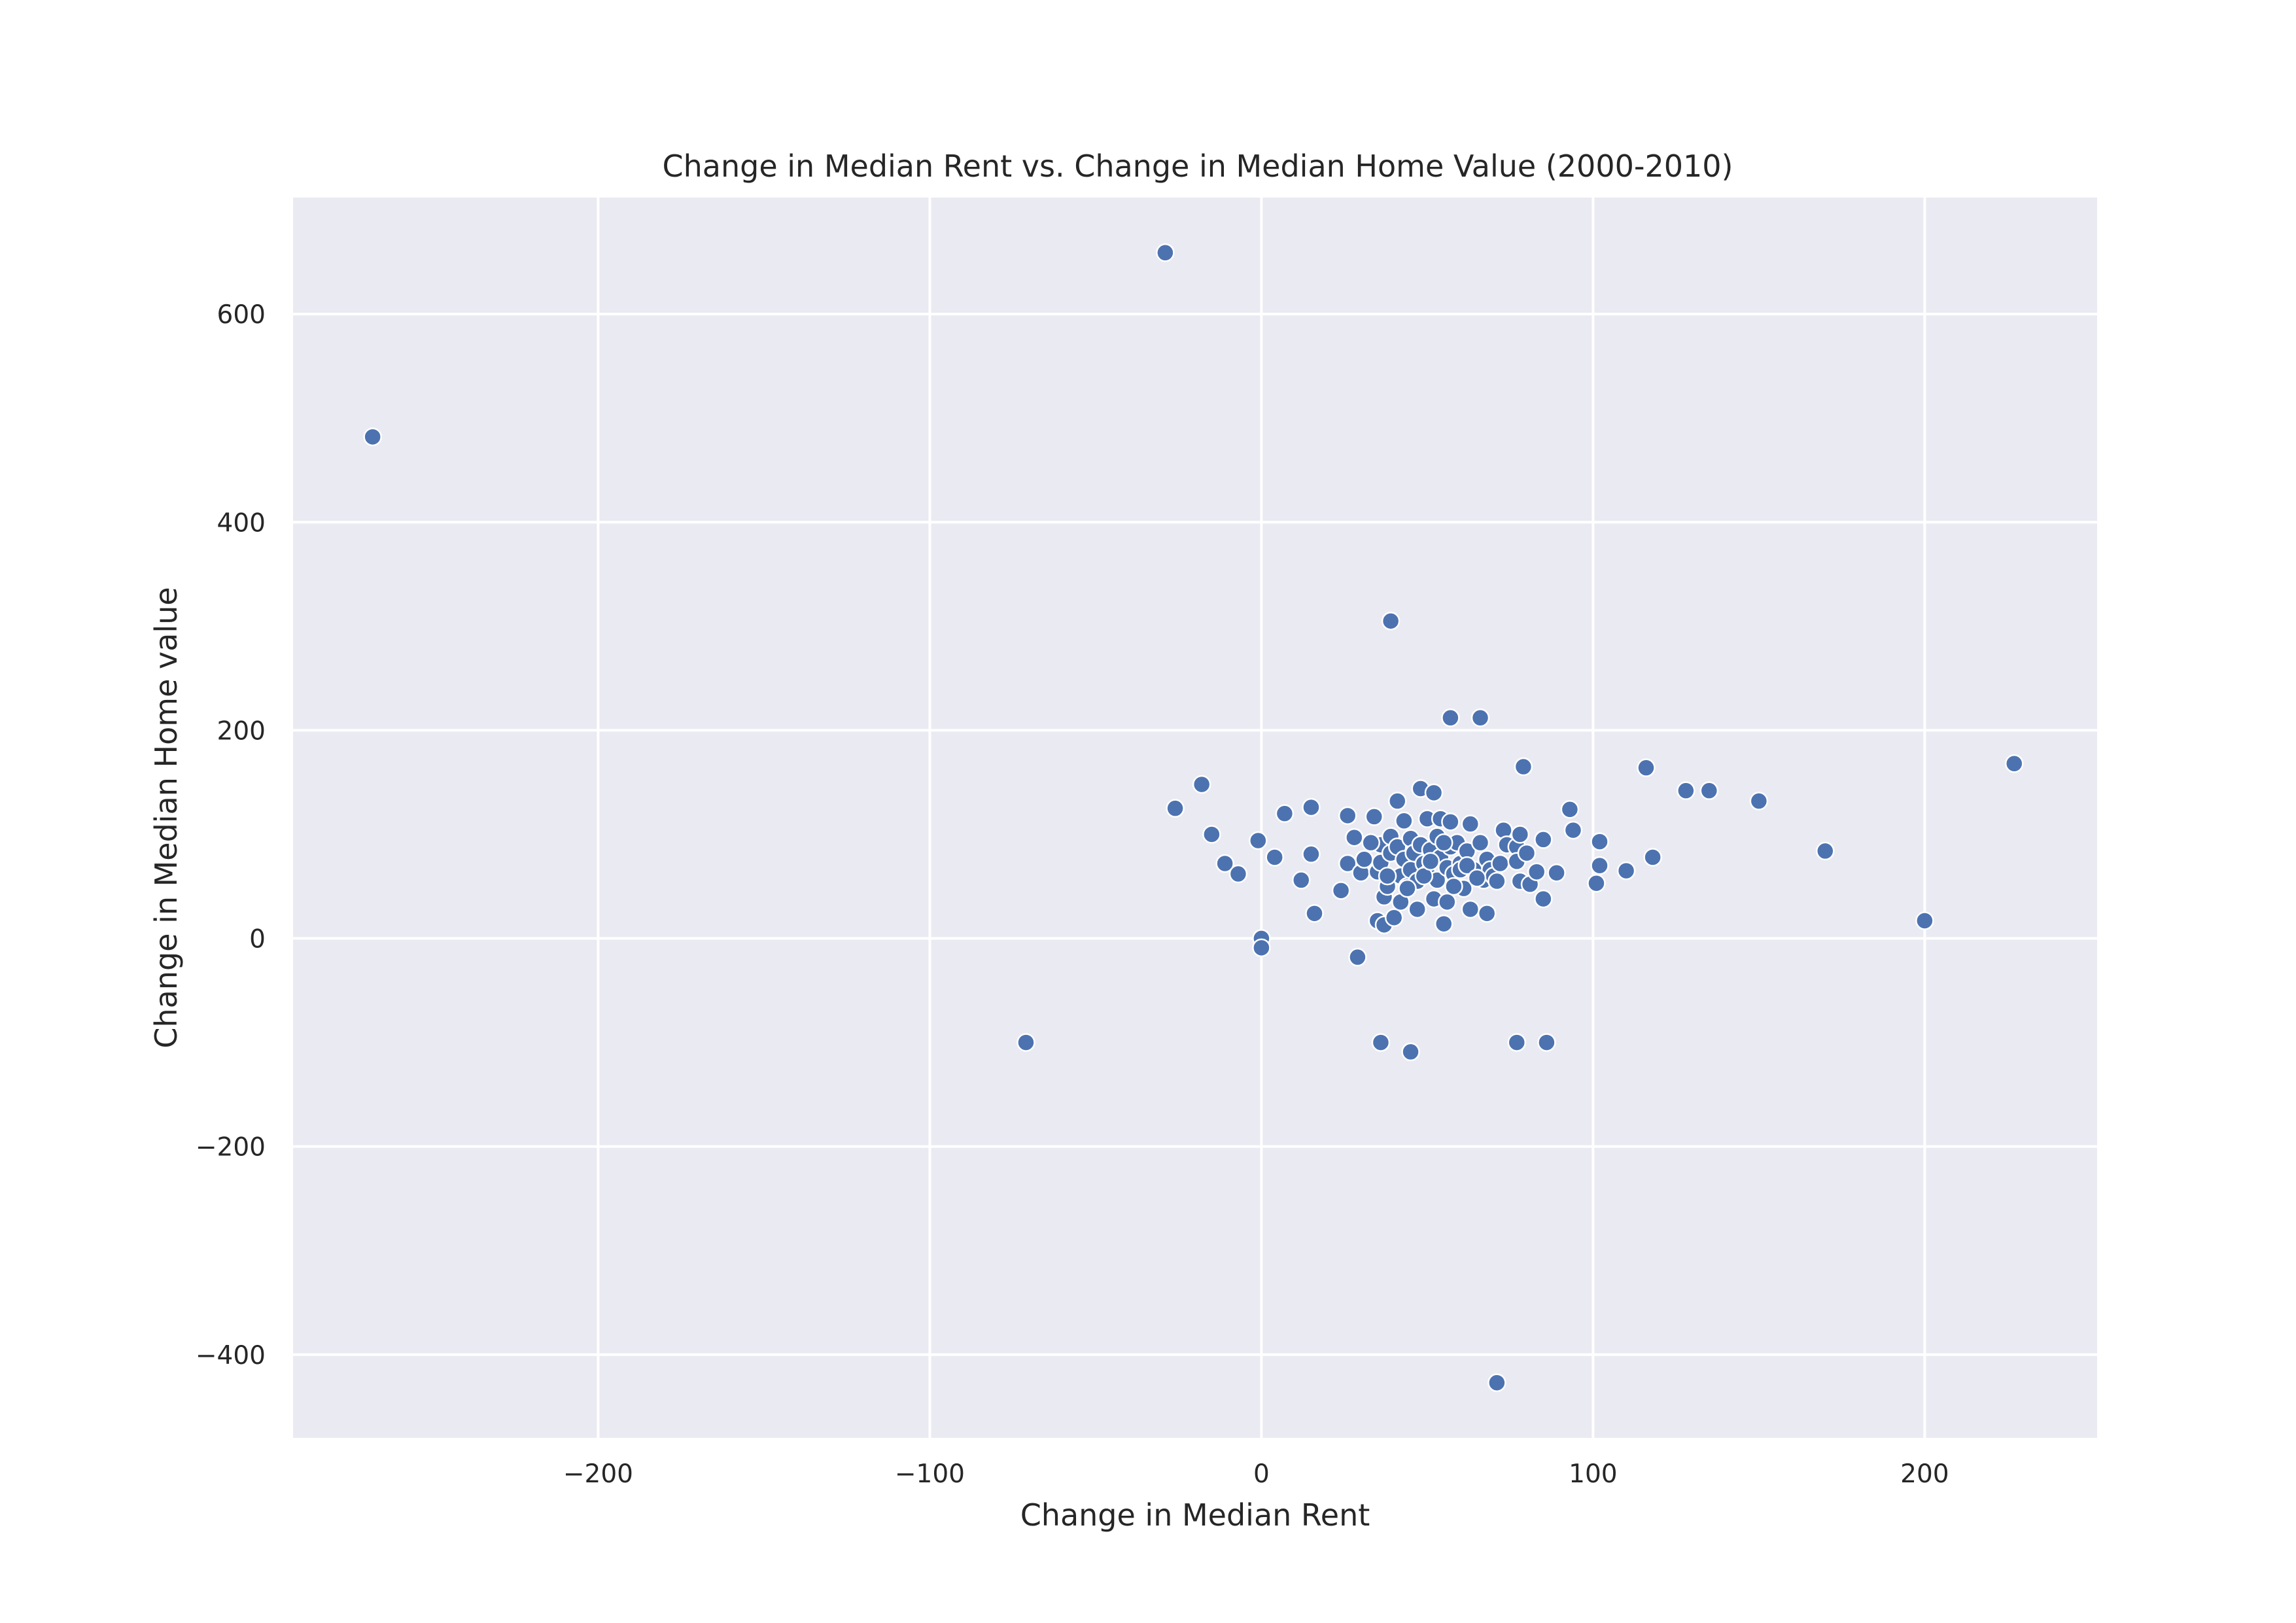  I want to click on y-tick-labels: −400 −200 0 200 400 600, so click(231, 835).